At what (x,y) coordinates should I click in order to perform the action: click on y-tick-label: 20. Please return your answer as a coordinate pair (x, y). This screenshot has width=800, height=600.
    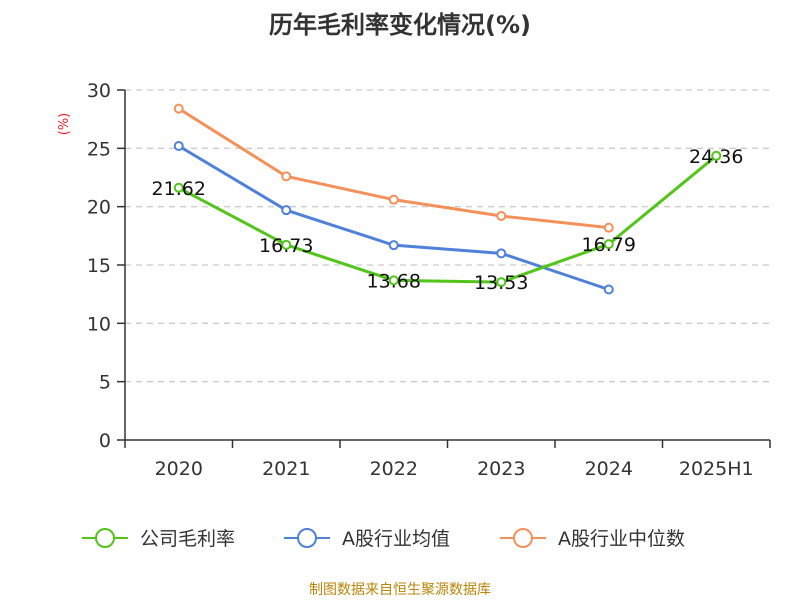
    Looking at the image, I should click on (99, 208).